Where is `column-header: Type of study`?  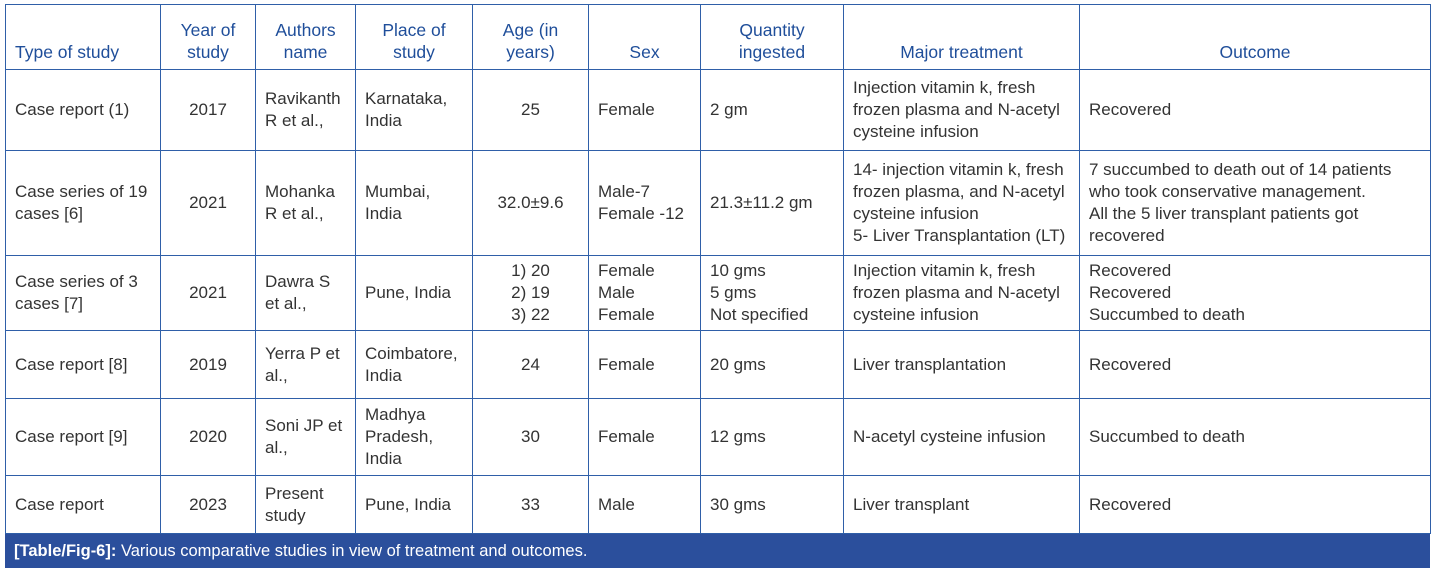 column-header: Type of study is located at coordinates (83, 37).